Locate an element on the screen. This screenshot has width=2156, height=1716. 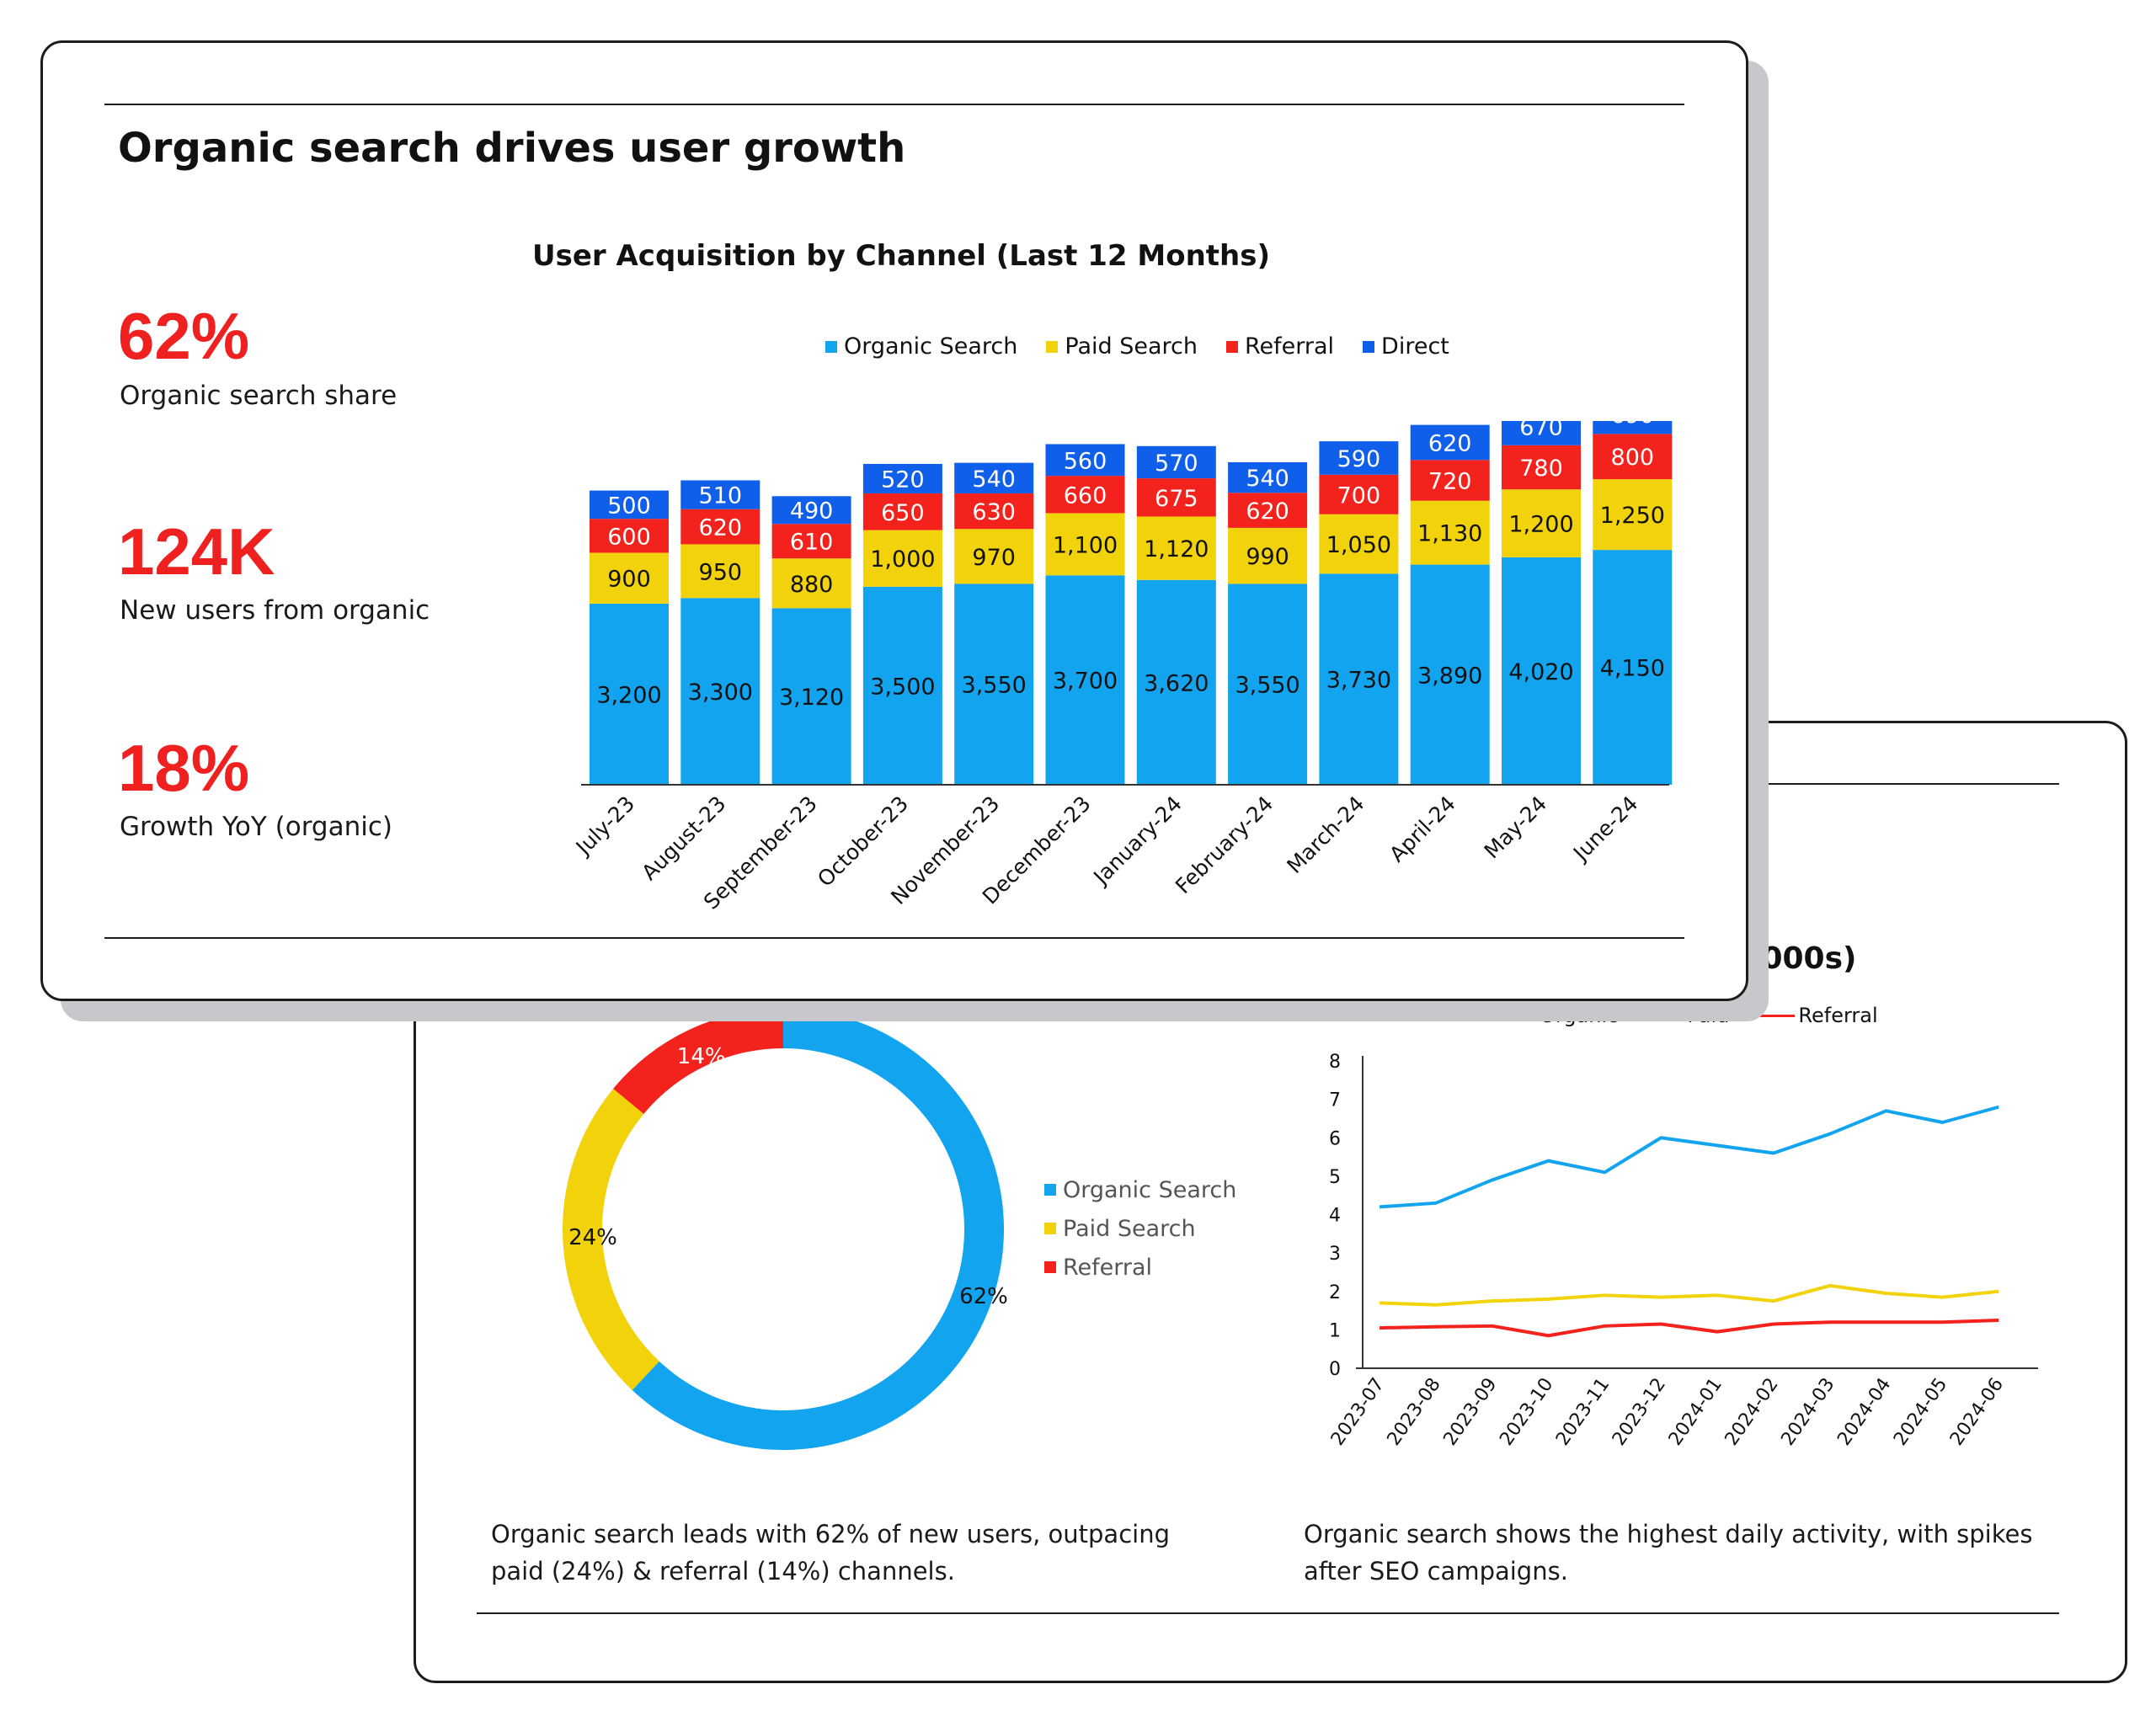
x-tick-label: 2023-07 is located at coordinates (1358, 1412).